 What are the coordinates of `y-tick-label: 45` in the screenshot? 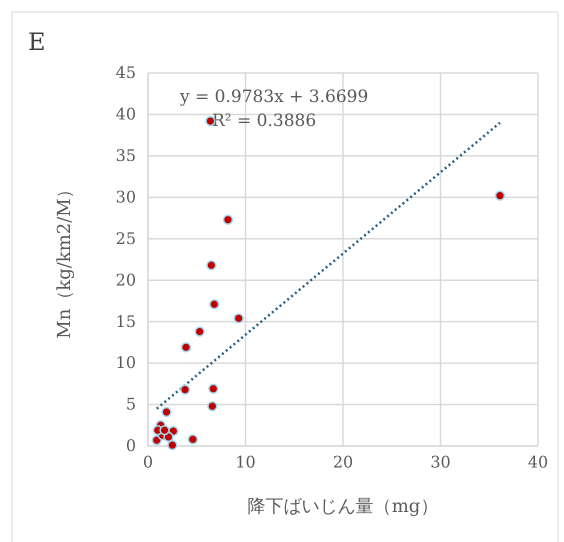 It's located at (126, 72).